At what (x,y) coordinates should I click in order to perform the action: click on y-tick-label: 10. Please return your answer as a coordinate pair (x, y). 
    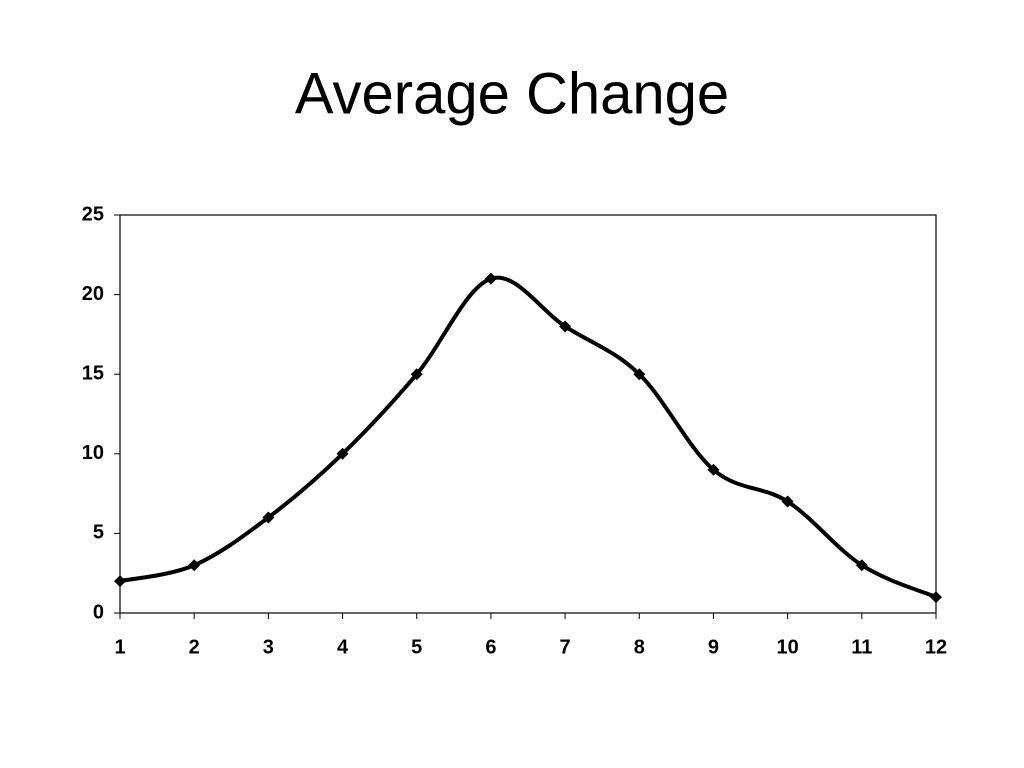
    Looking at the image, I should click on (93, 453).